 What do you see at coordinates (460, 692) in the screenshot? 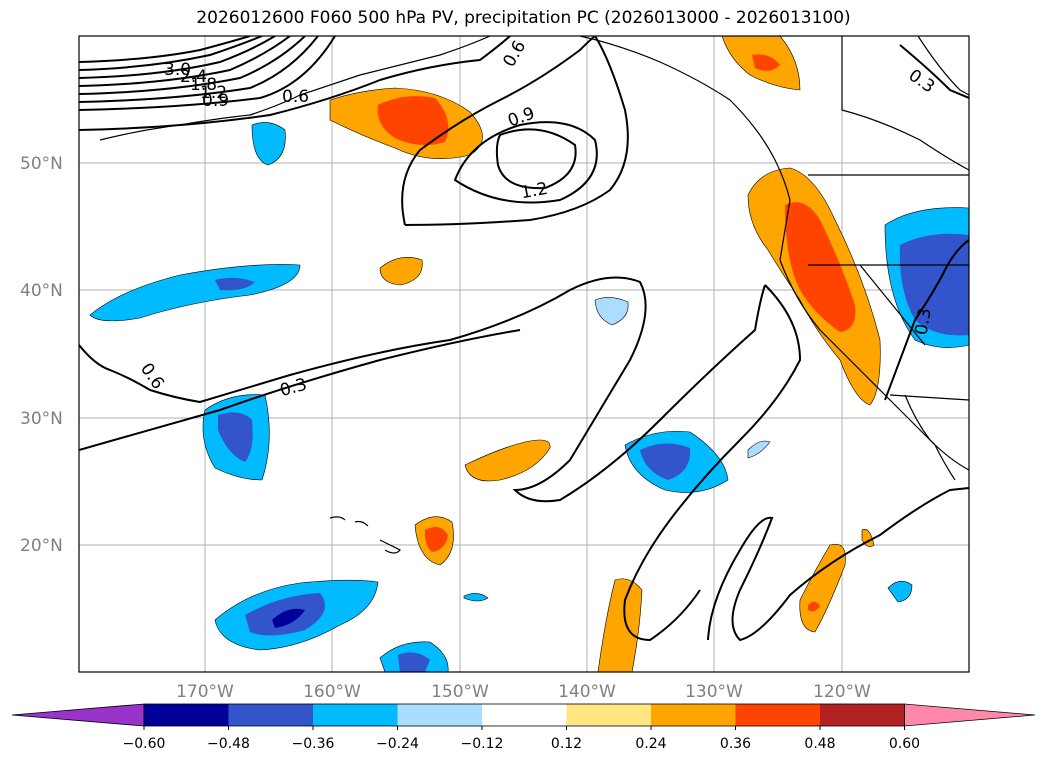
I see `lon-label-150w: 150°W` at bounding box center [460, 692].